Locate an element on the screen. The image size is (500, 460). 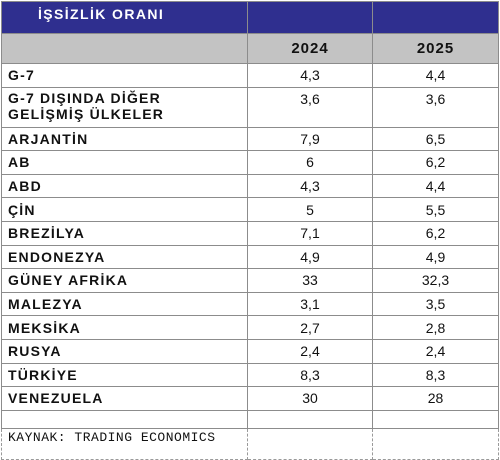
value-2024: 30 is located at coordinates (310, 398).